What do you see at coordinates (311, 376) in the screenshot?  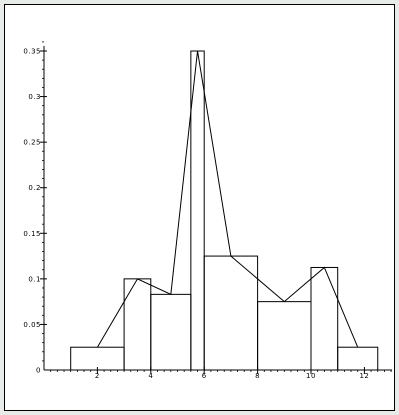 I see `x-tick-label: 10` at bounding box center [311, 376].